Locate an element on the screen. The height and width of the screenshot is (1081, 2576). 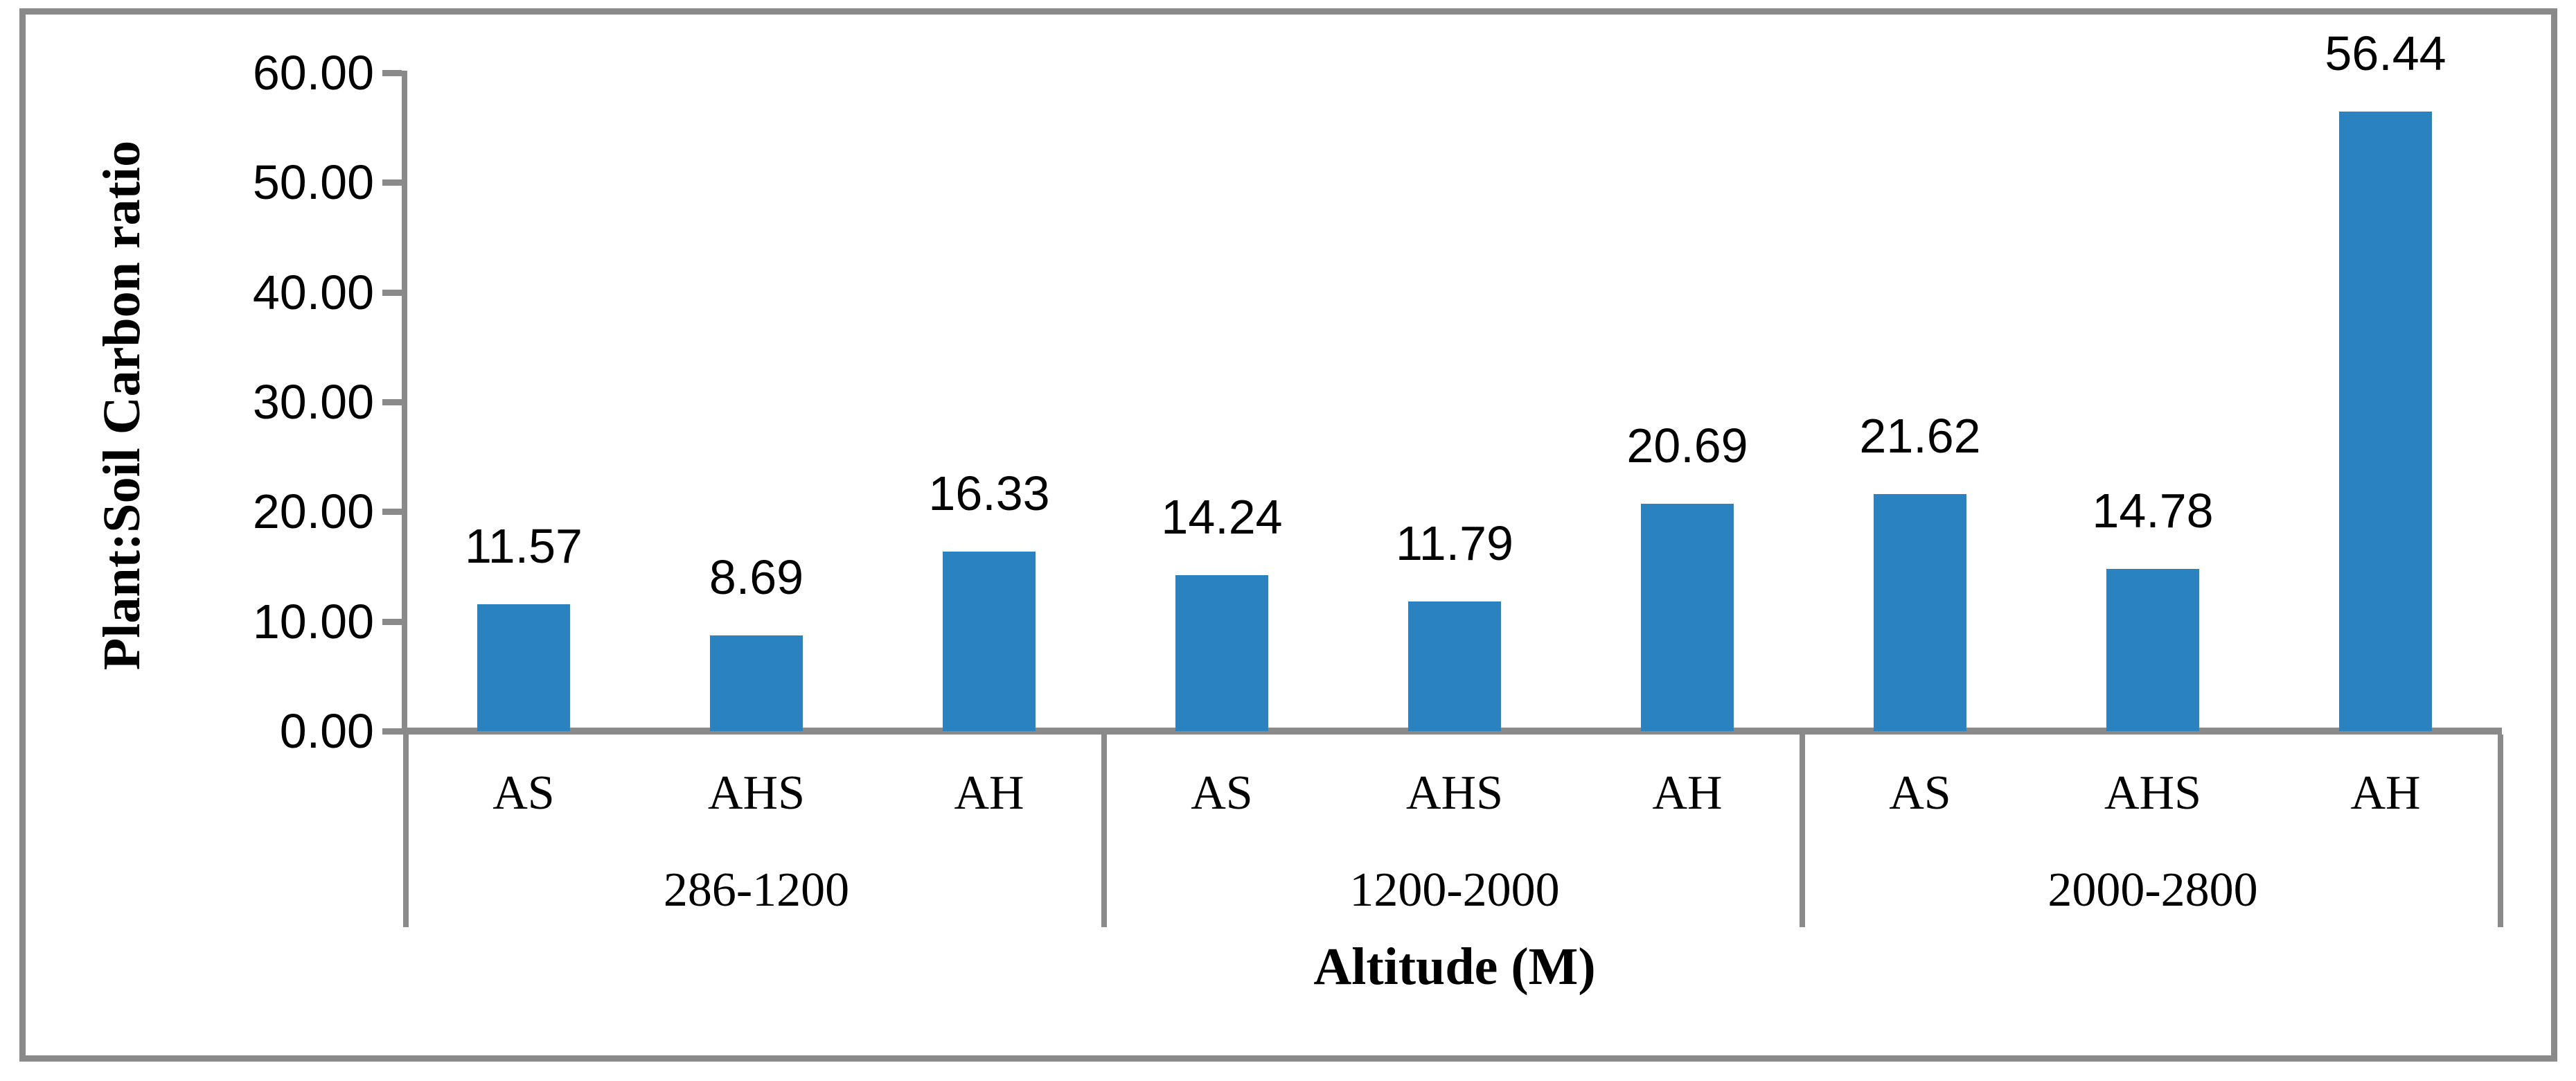
ytick-label: 50.00 is located at coordinates (313, 182).